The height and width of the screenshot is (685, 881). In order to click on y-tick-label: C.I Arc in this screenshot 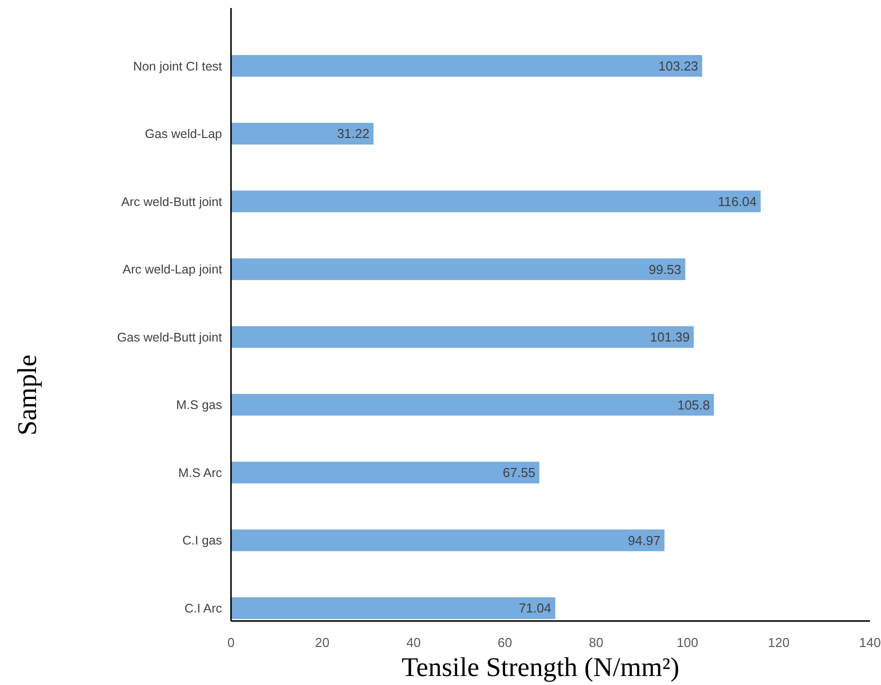, I will do `click(203, 608)`.